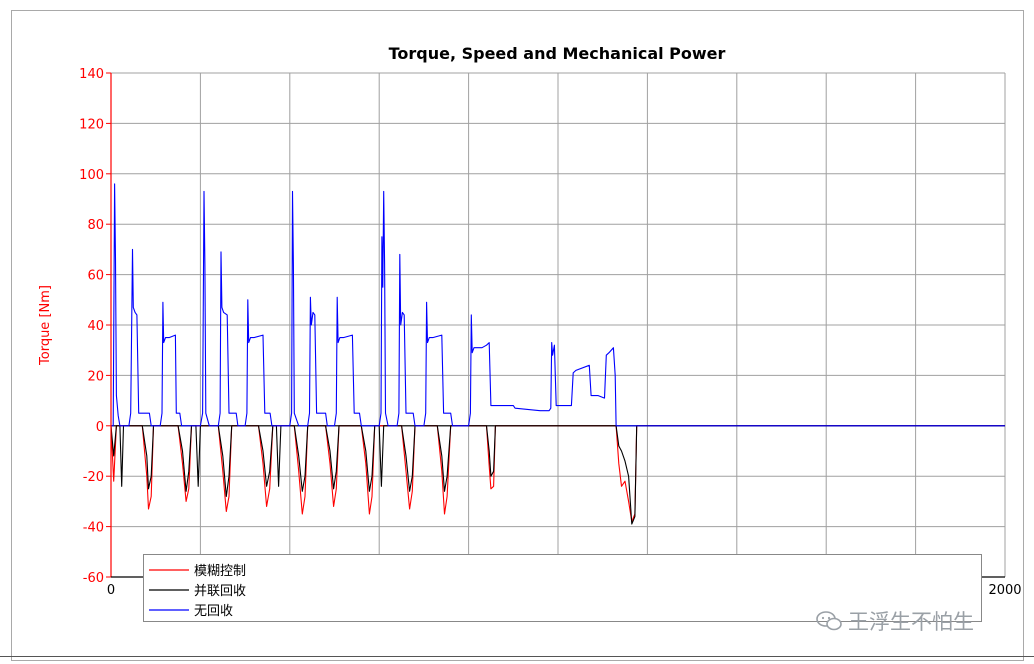 Image resolution: width=1034 pixels, height=664 pixels. Describe the element at coordinates (1004, 590) in the screenshot. I see `x-tick-label: 2000` at that location.